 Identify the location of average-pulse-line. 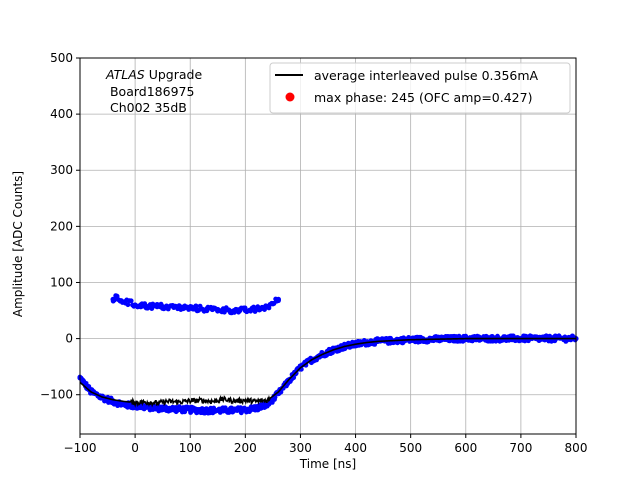
(327, 372).